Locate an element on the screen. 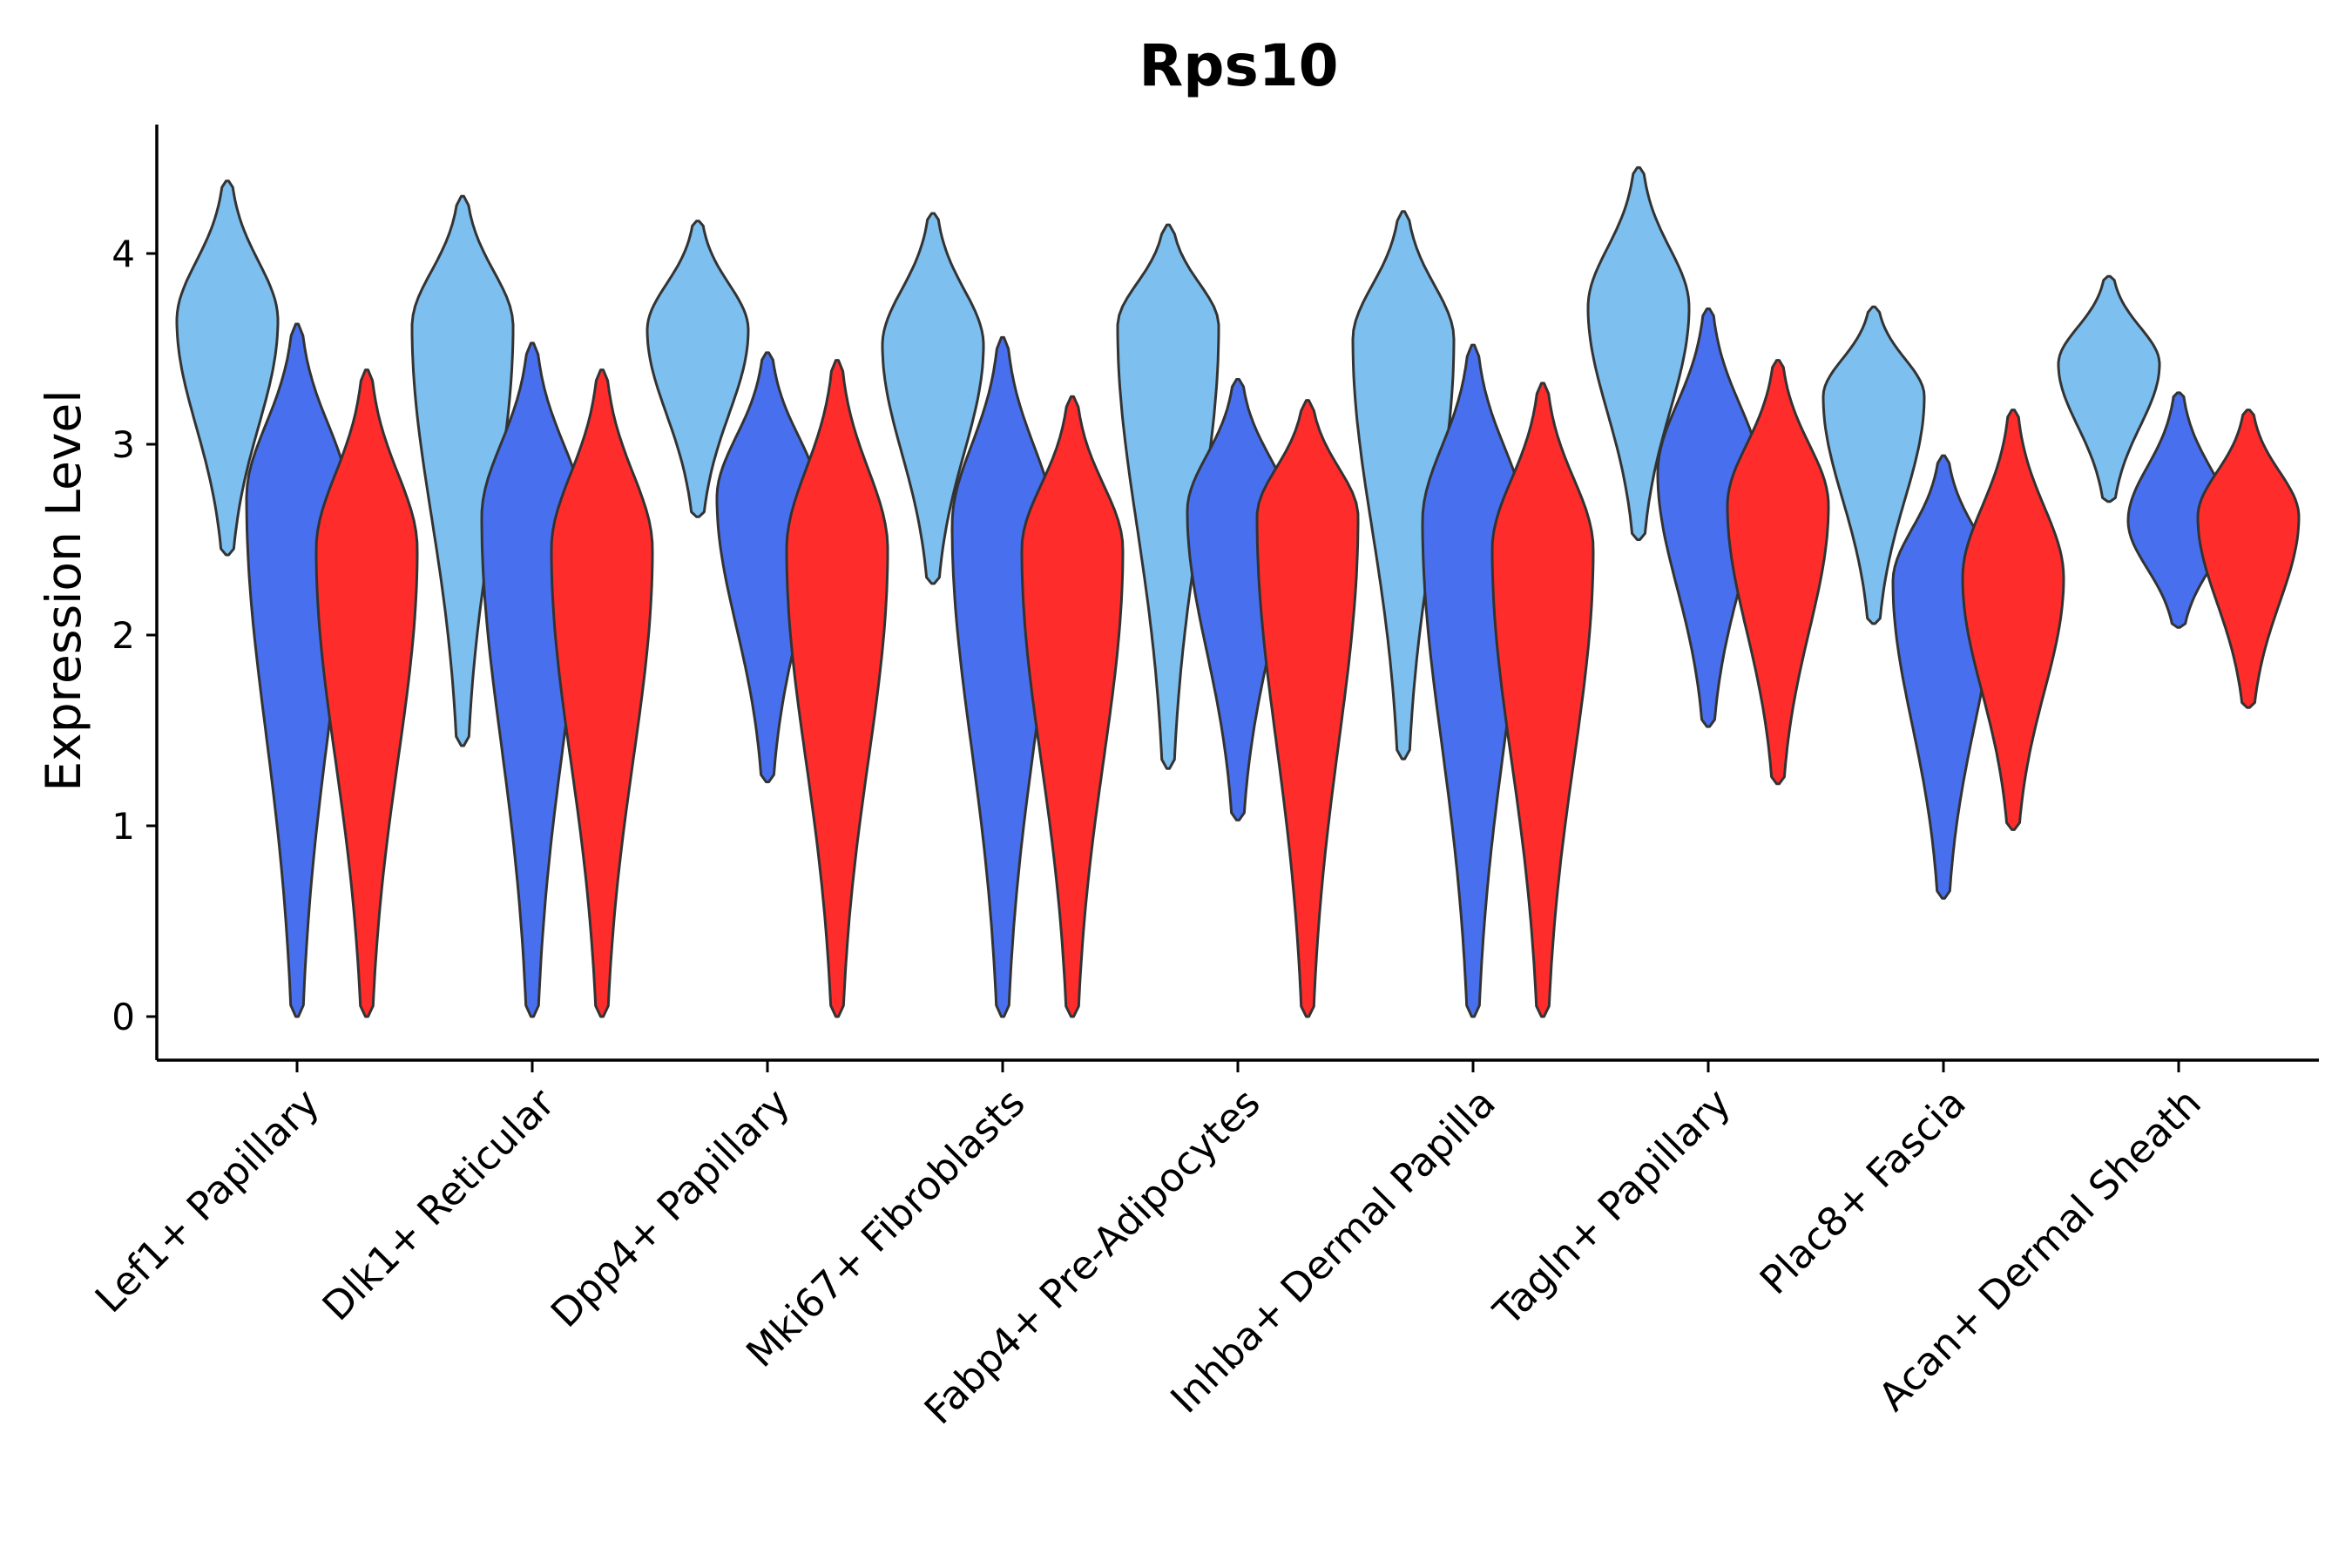 Image resolution: width=2352 pixels, height=1568 pixels. y-axis-label: Expression Level is located at coordinates (64, 590).